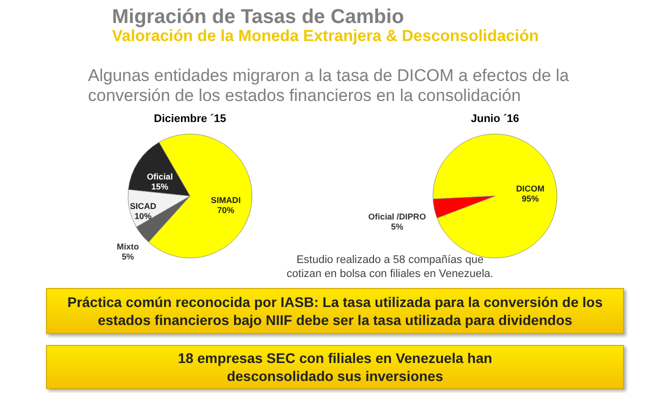 Image resolution: width=670 pixels, height=393 pixels. I want to click on text: Migración de Tasas de Cambio, so click(258, 17).